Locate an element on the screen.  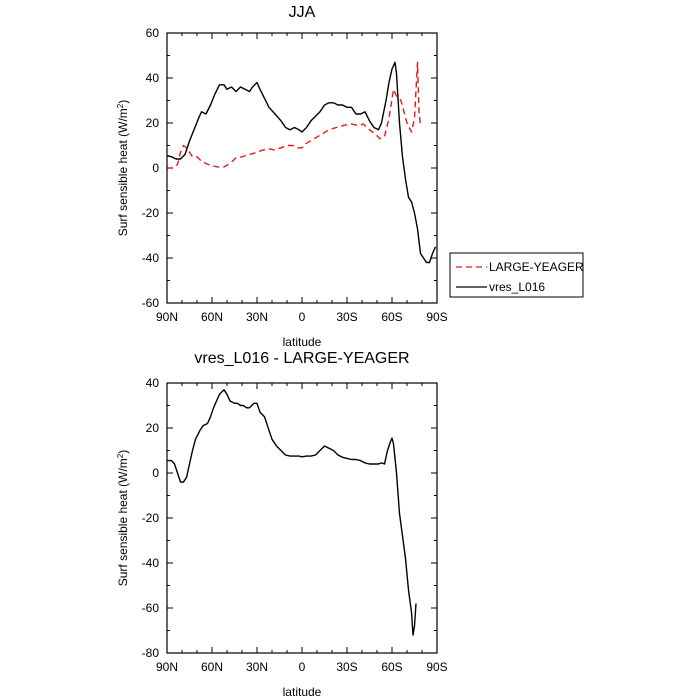
bottom-x-tick-label-3: 0 is located at coordinates (302, 667).